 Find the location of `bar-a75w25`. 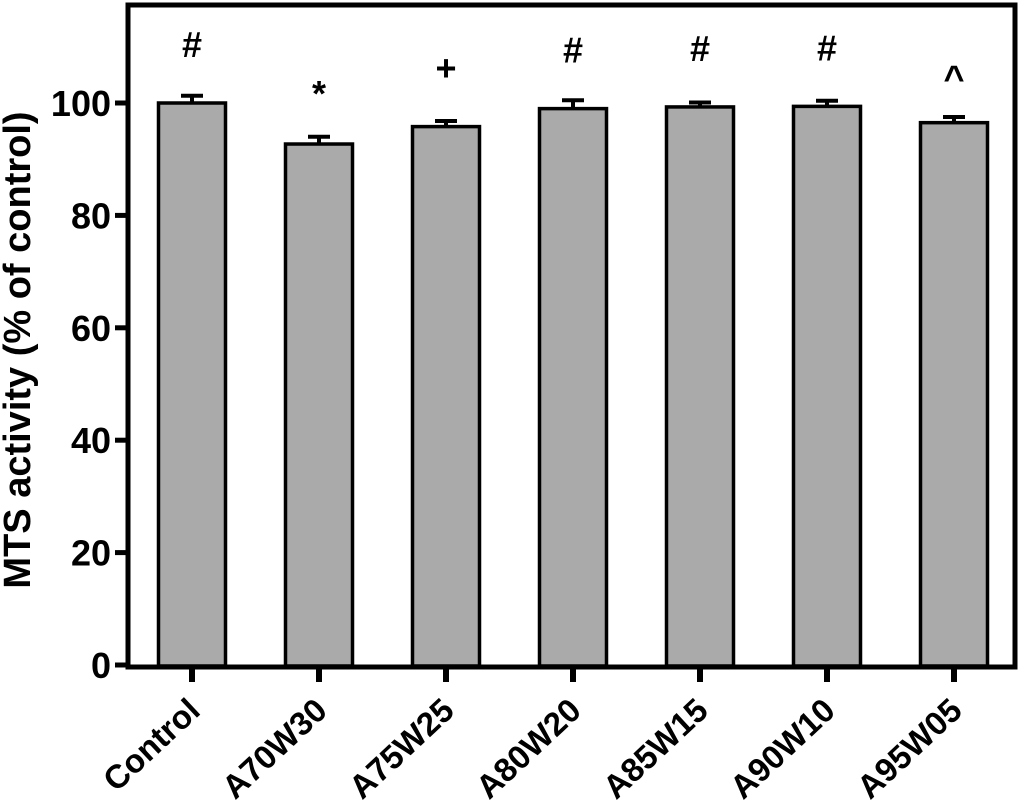

bar-a75w25 is located at coordinates (446, 396).